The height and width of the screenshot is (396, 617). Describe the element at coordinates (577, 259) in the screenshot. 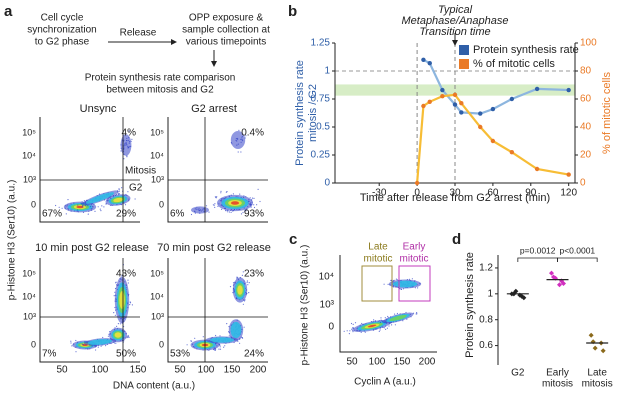

I see `significance-bracket` at that location.